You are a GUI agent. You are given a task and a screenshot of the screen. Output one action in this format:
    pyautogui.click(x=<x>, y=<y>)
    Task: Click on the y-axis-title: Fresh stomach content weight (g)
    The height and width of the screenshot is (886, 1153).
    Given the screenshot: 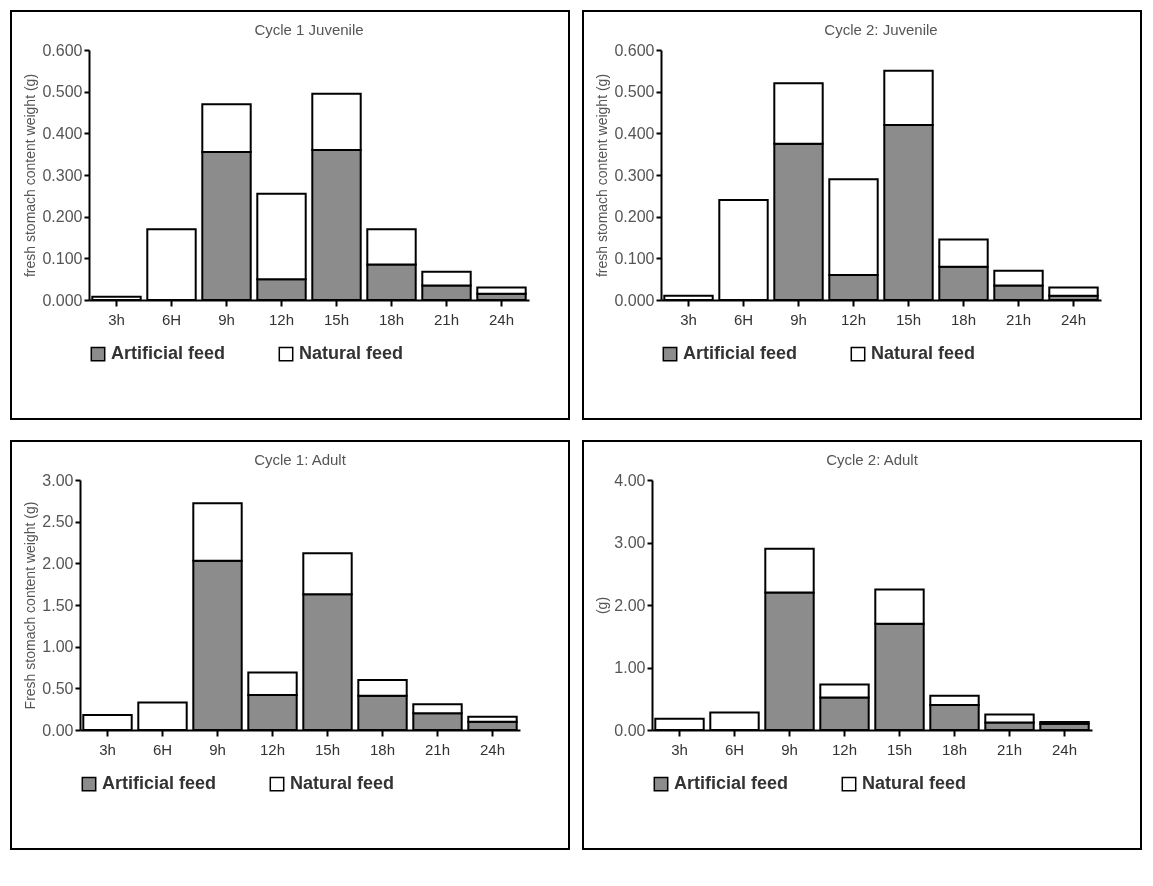 What is the action you would take?
    pyautogui.click(x=30, y=605)
    